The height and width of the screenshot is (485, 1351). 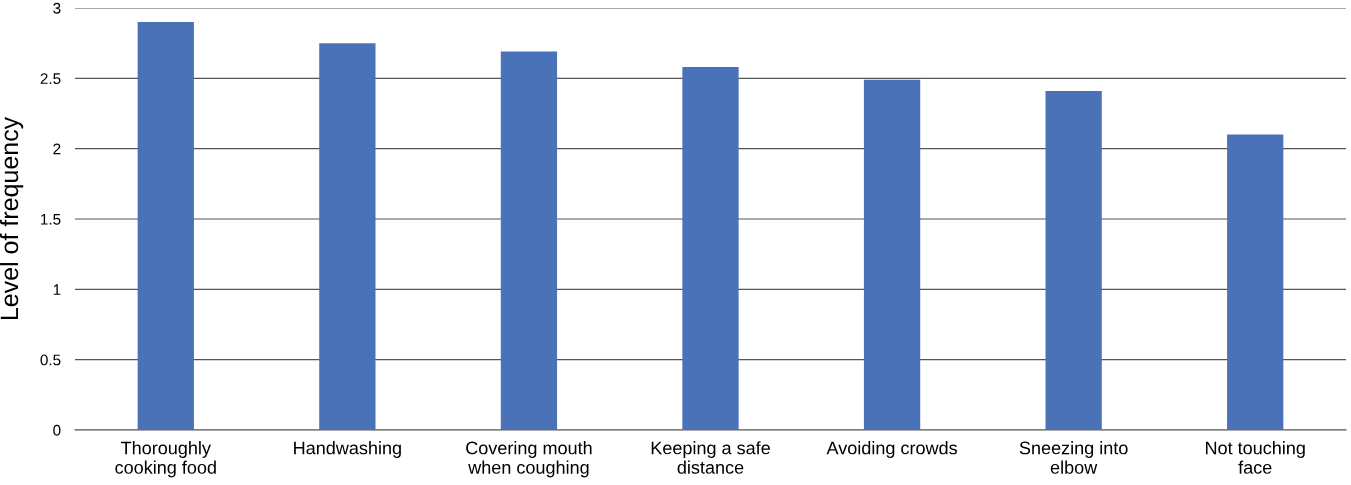 What do you see at coordinates (710, 457) in the screenshot?
I see `x-tick-label: Keeping a safe distance` at bounding box center [710, 457].